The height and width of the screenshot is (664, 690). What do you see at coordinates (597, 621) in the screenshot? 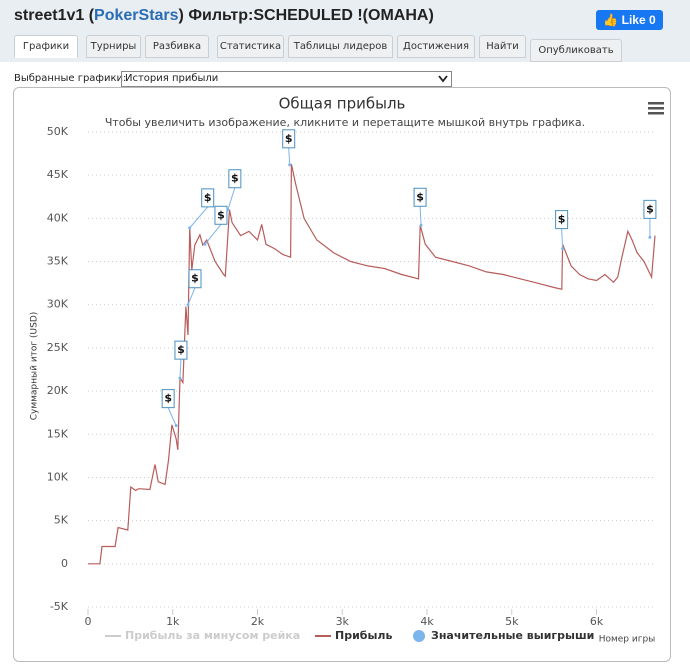
I see `x-tick-label: 6k` at bounding box center [597, 621].